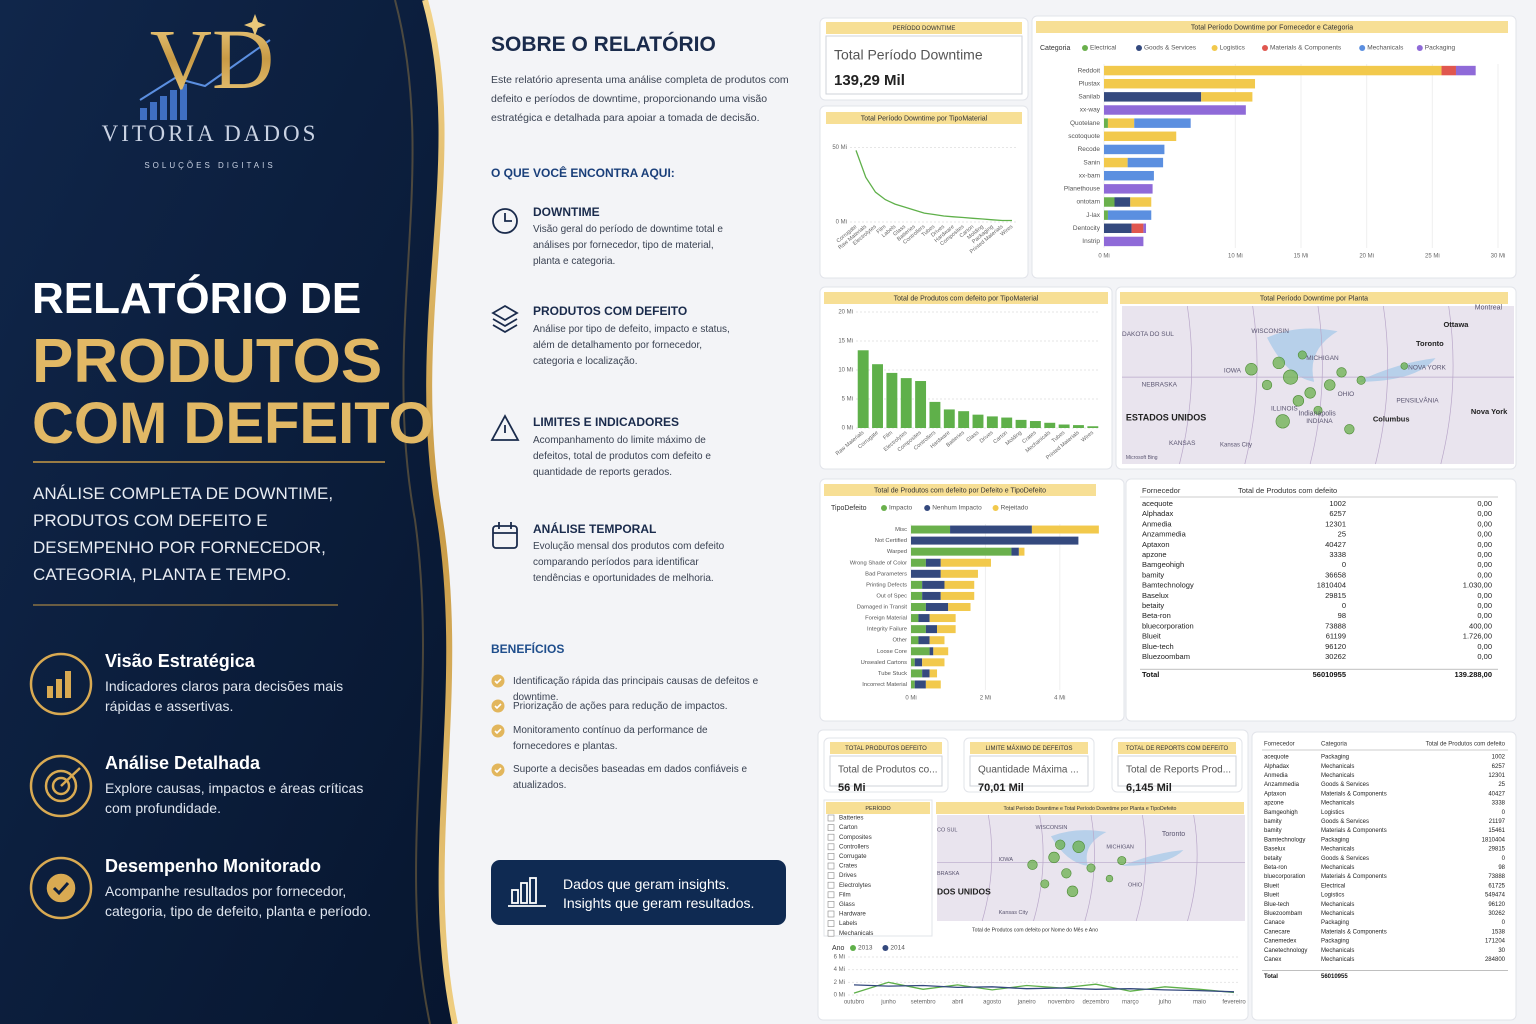 This screenshot has height=1024, width=1536. I want to click on y-tick-label: Plustax, so click(1090, 83).